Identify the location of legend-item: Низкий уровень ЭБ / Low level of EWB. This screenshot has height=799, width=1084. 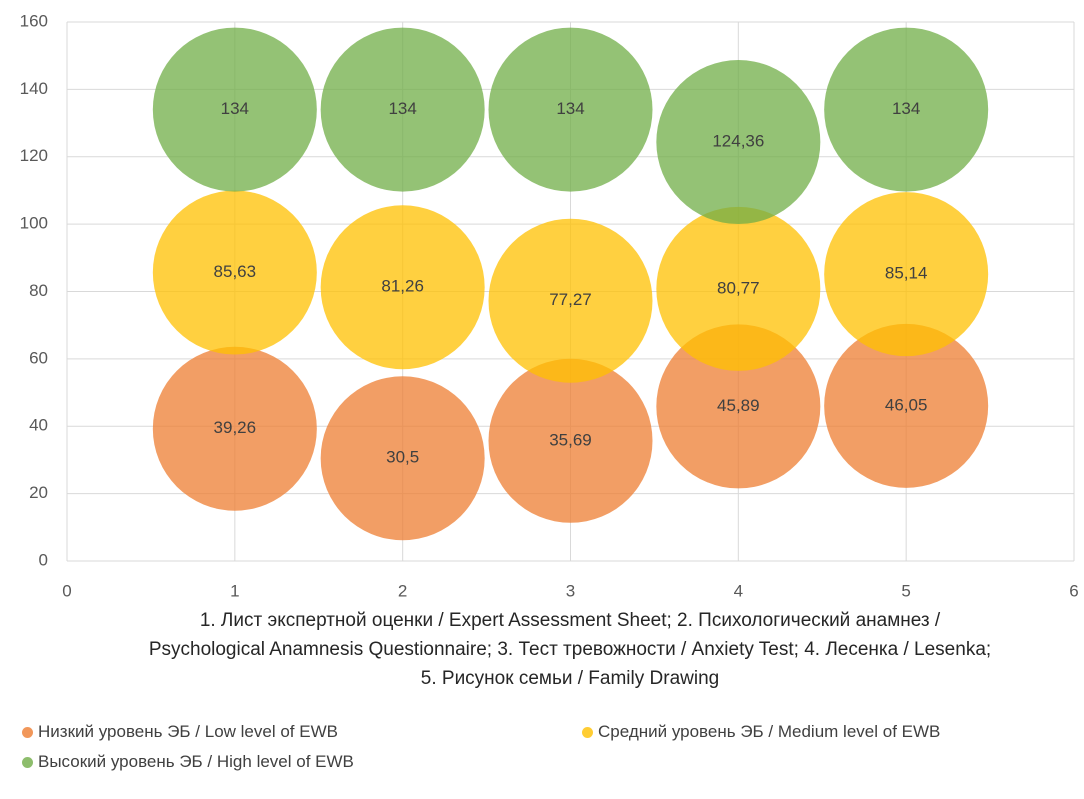
(180, 732).